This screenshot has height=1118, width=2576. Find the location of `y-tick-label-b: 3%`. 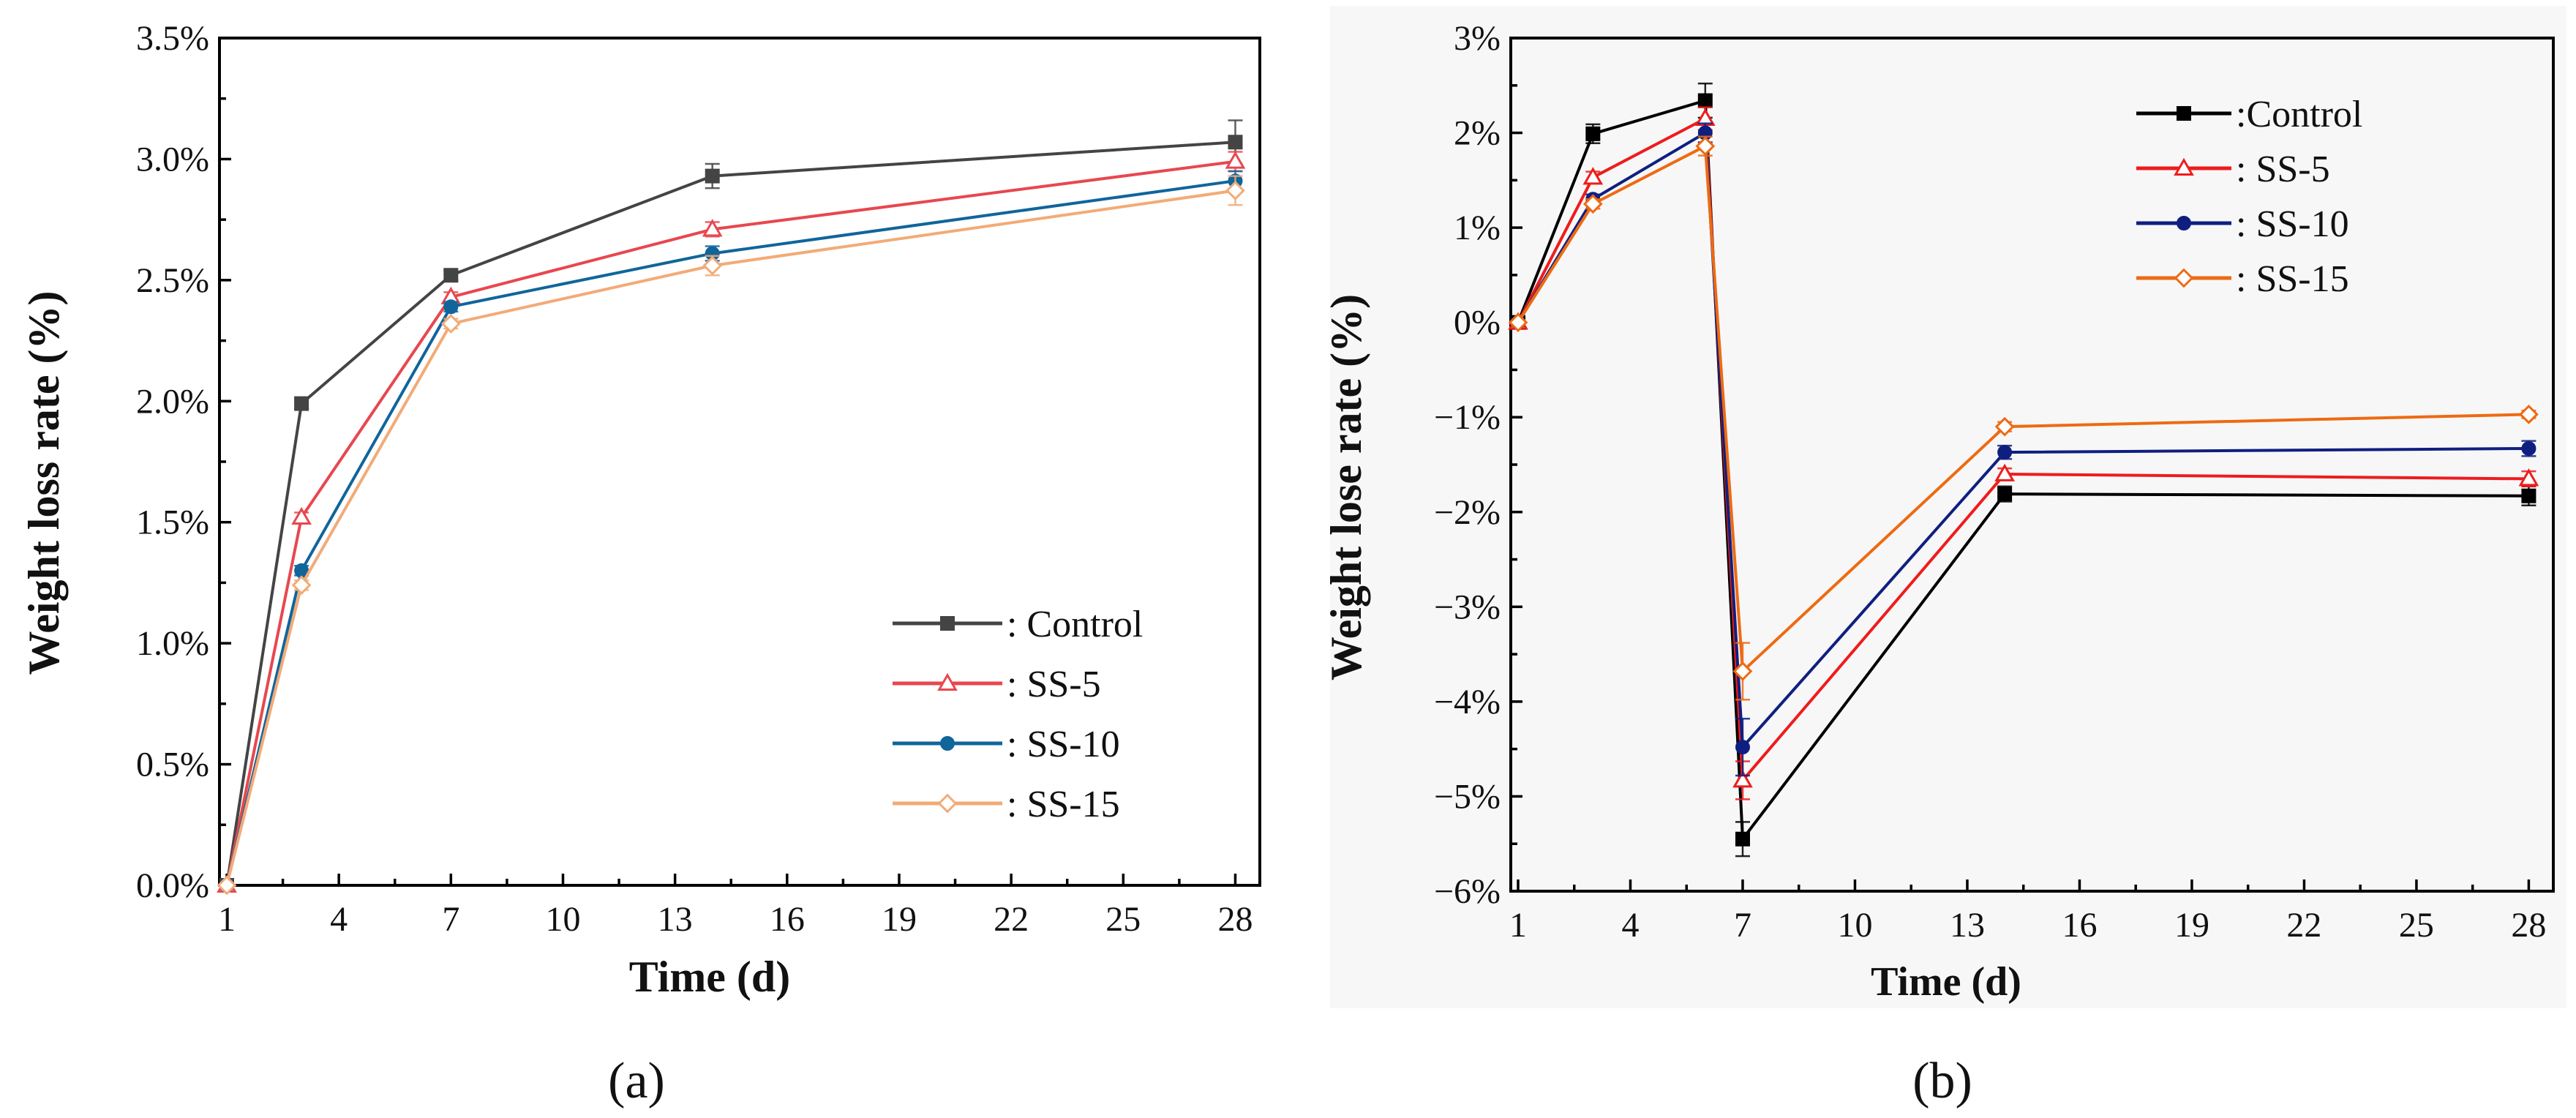

y-tick-label-b: 3% is located at coordinates (1477, 38).